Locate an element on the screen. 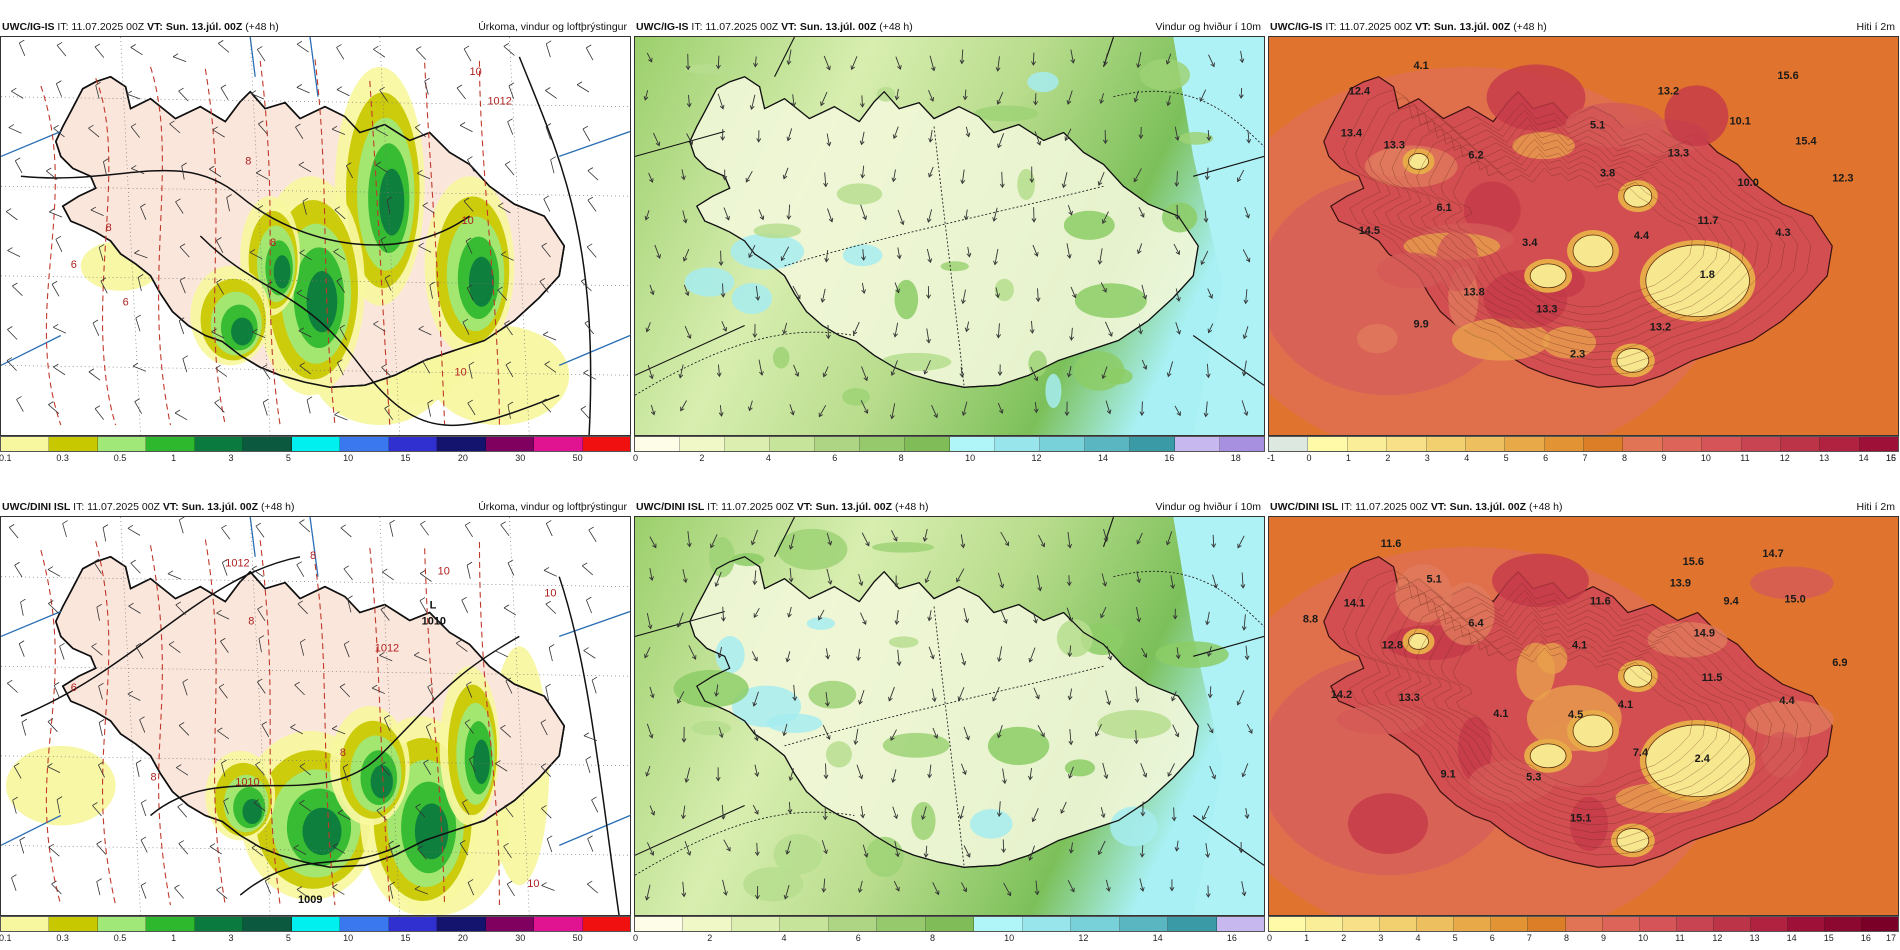  colorbar-tick-label: 1 is located at coordinates (174, 458).